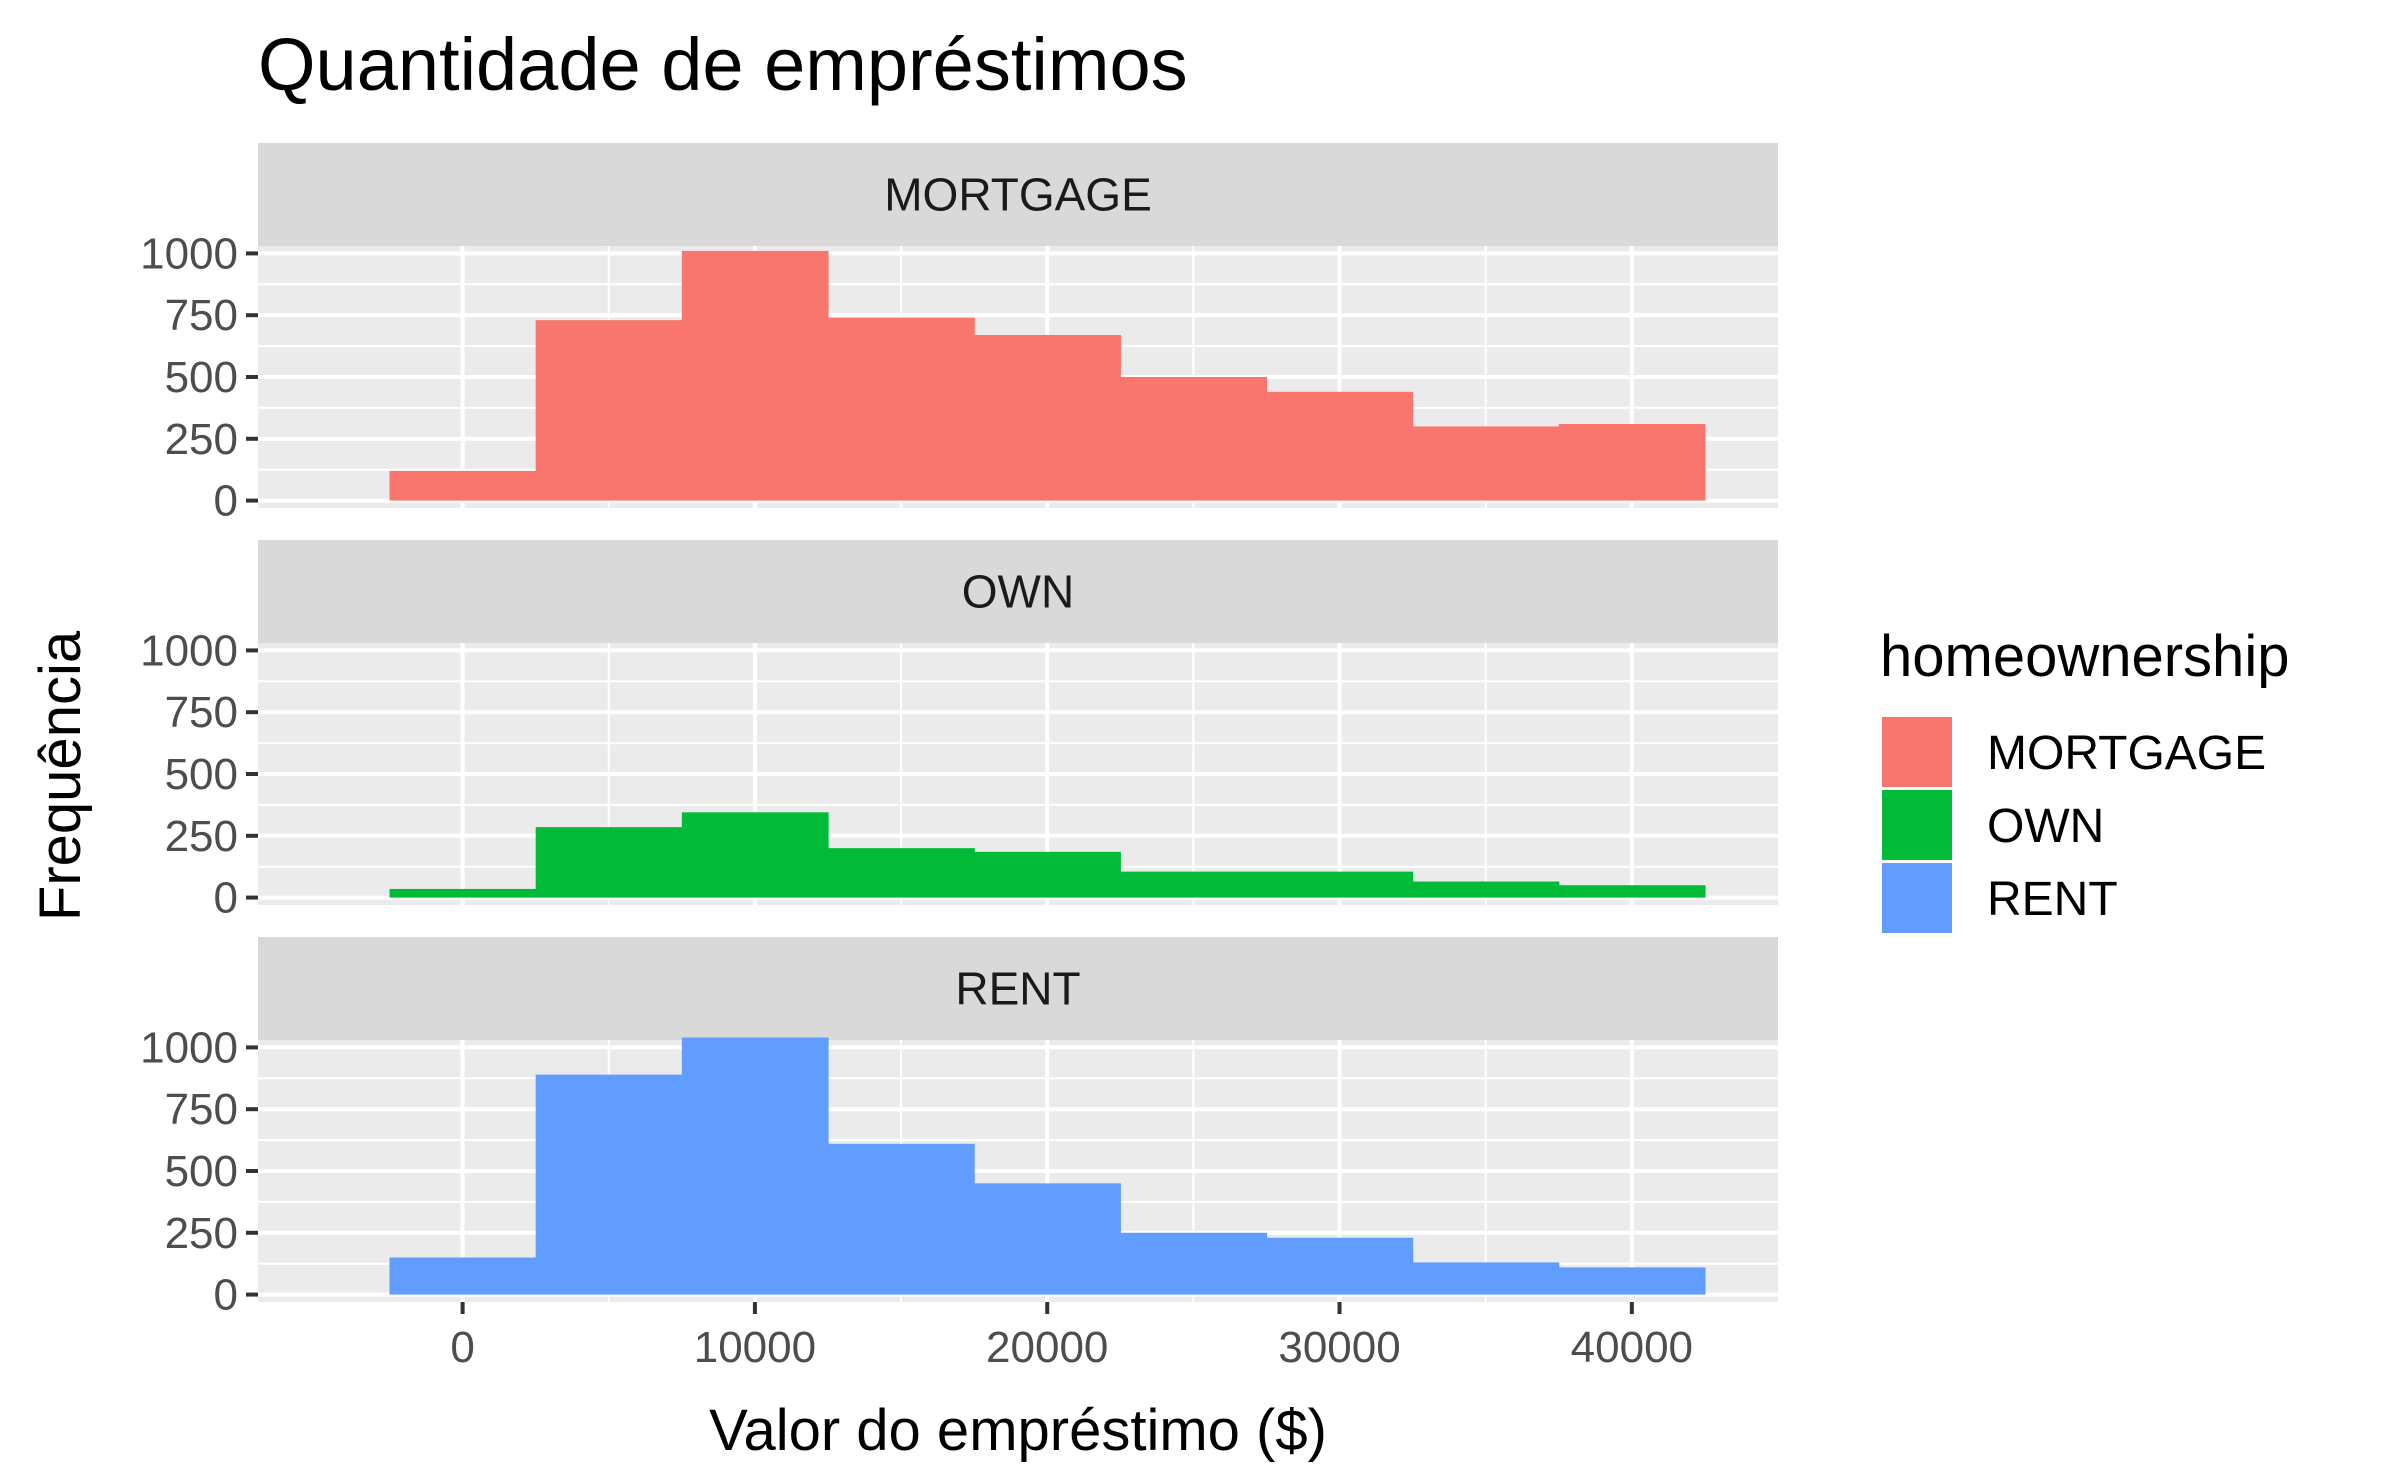 The height and width of the screenshot is (1483, 2400). I want to click on y-axis-title: Frequência, so click(60, 775).